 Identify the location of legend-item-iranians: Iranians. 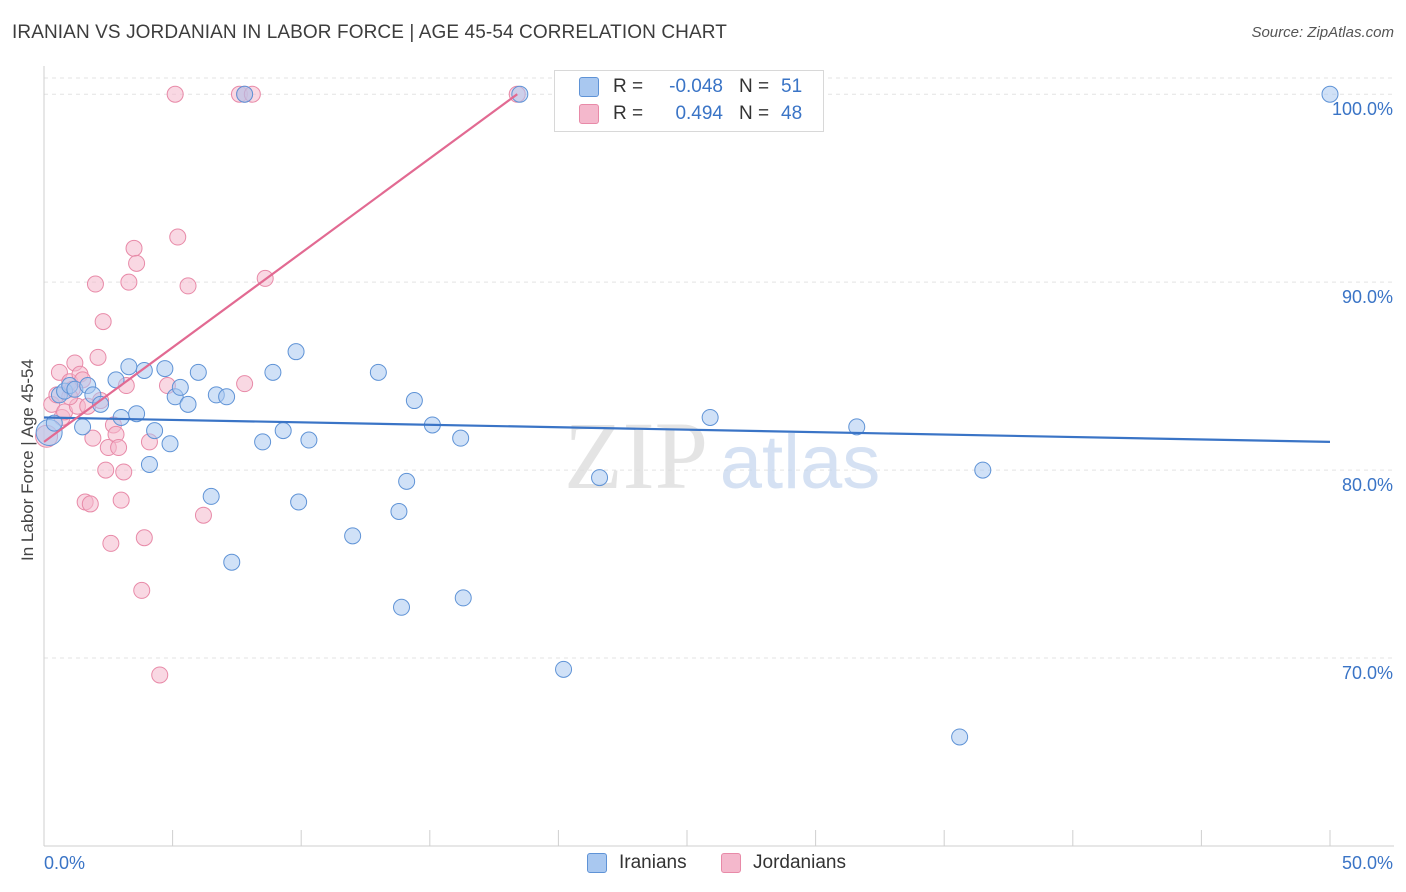
(637, 863).